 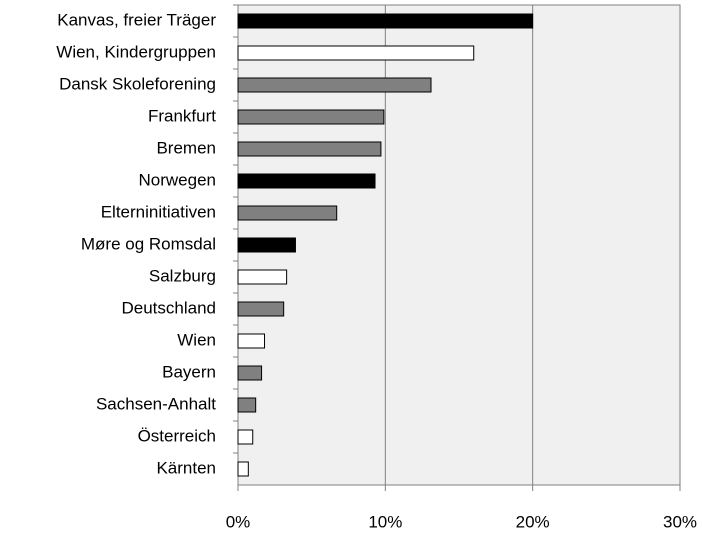 What do you see at coordinates (177, 435) in the screenshot?
I see `y-tick-label: Österreich` at bounding box center [177, 435].